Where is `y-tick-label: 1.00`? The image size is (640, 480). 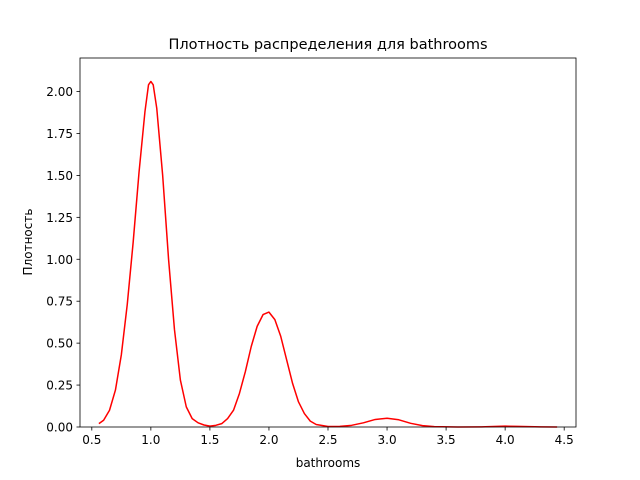 y-tick-label: 1.00 is located at coordinates (59, 260).